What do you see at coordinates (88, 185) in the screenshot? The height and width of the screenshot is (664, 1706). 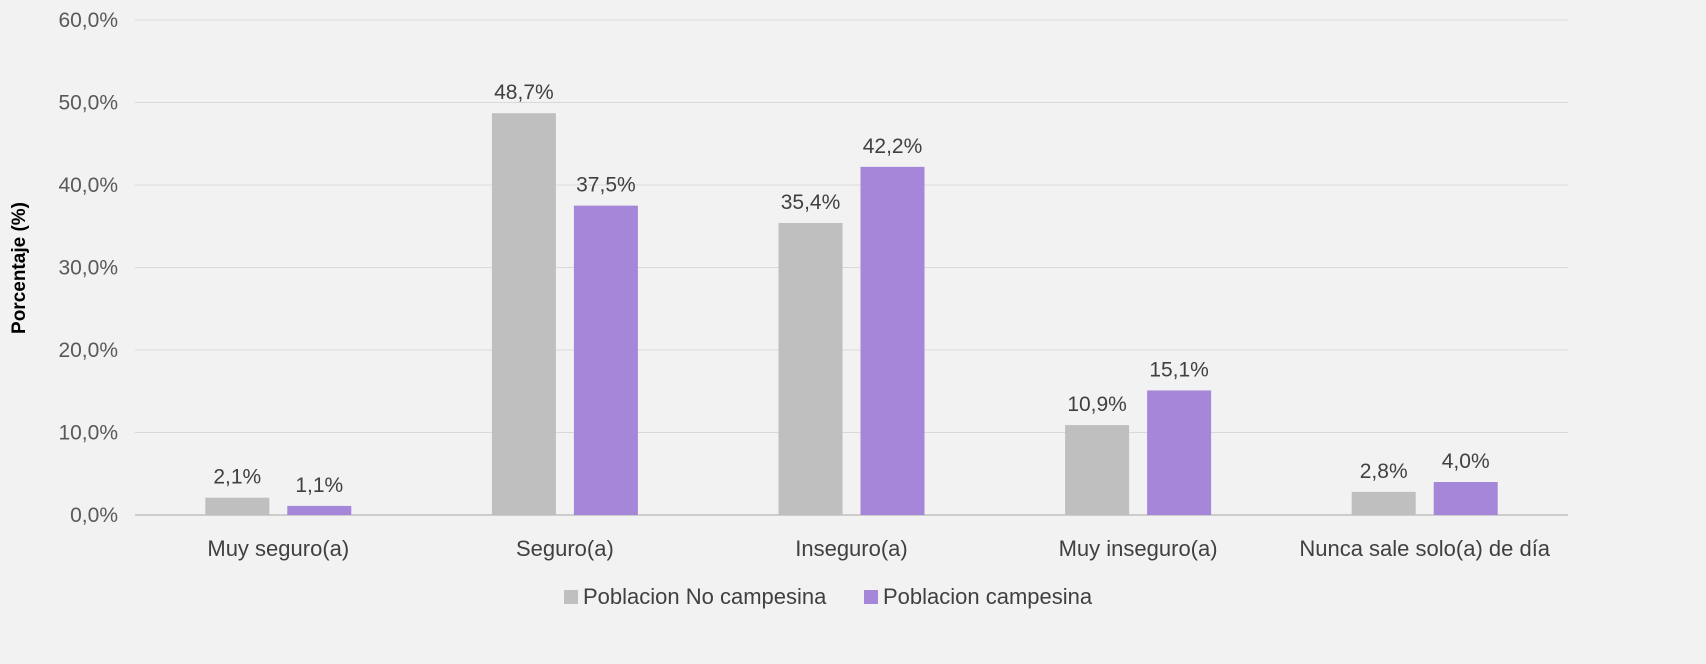 I see `y-tick-label: 40,0%` at bounding box center [88, 185].